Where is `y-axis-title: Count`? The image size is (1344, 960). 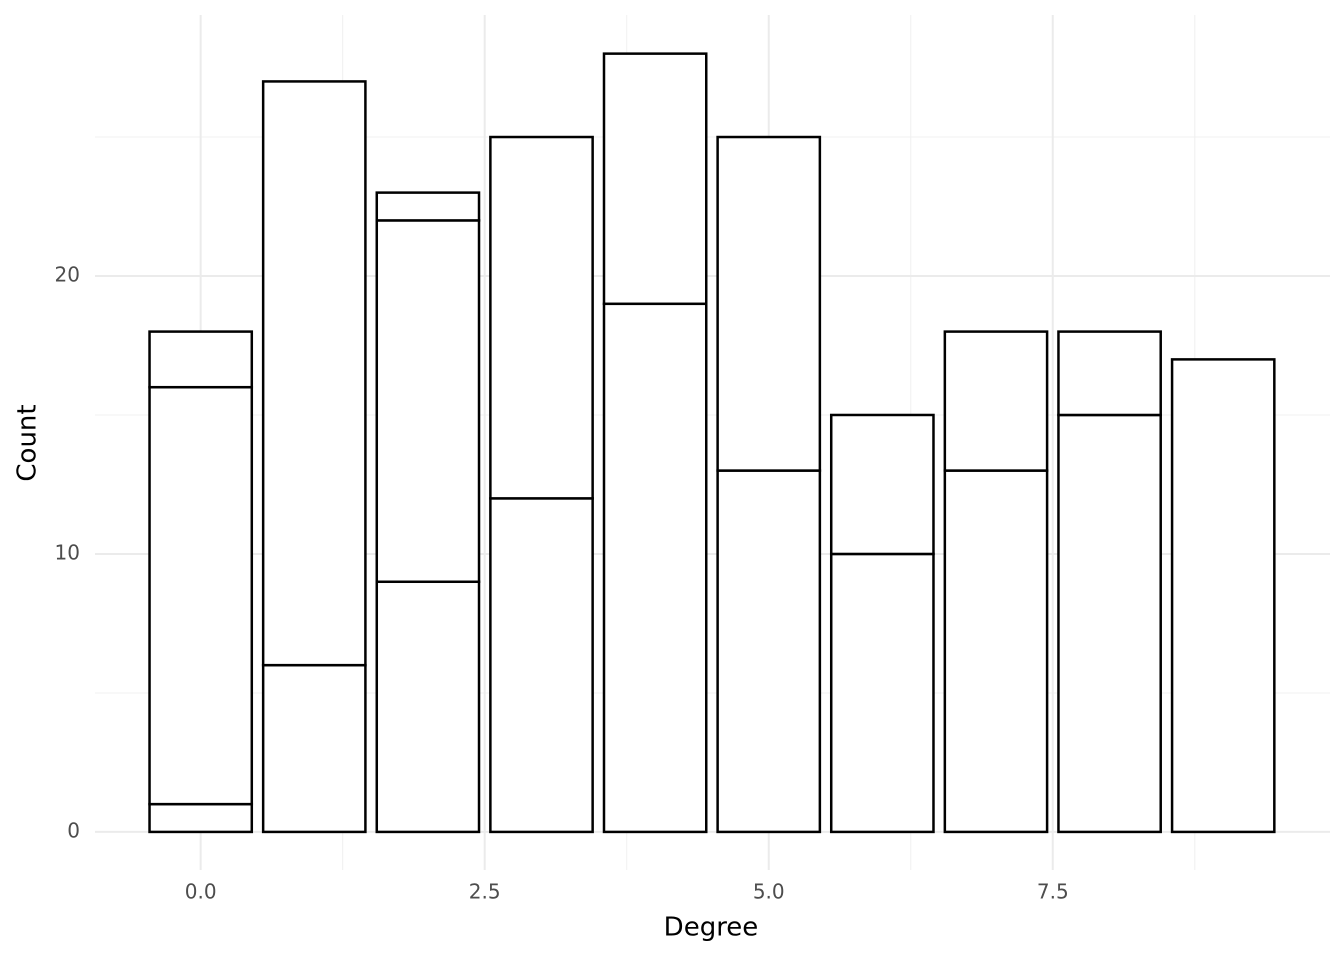 y-axis-title: Count is located at coordinates (28, 442).